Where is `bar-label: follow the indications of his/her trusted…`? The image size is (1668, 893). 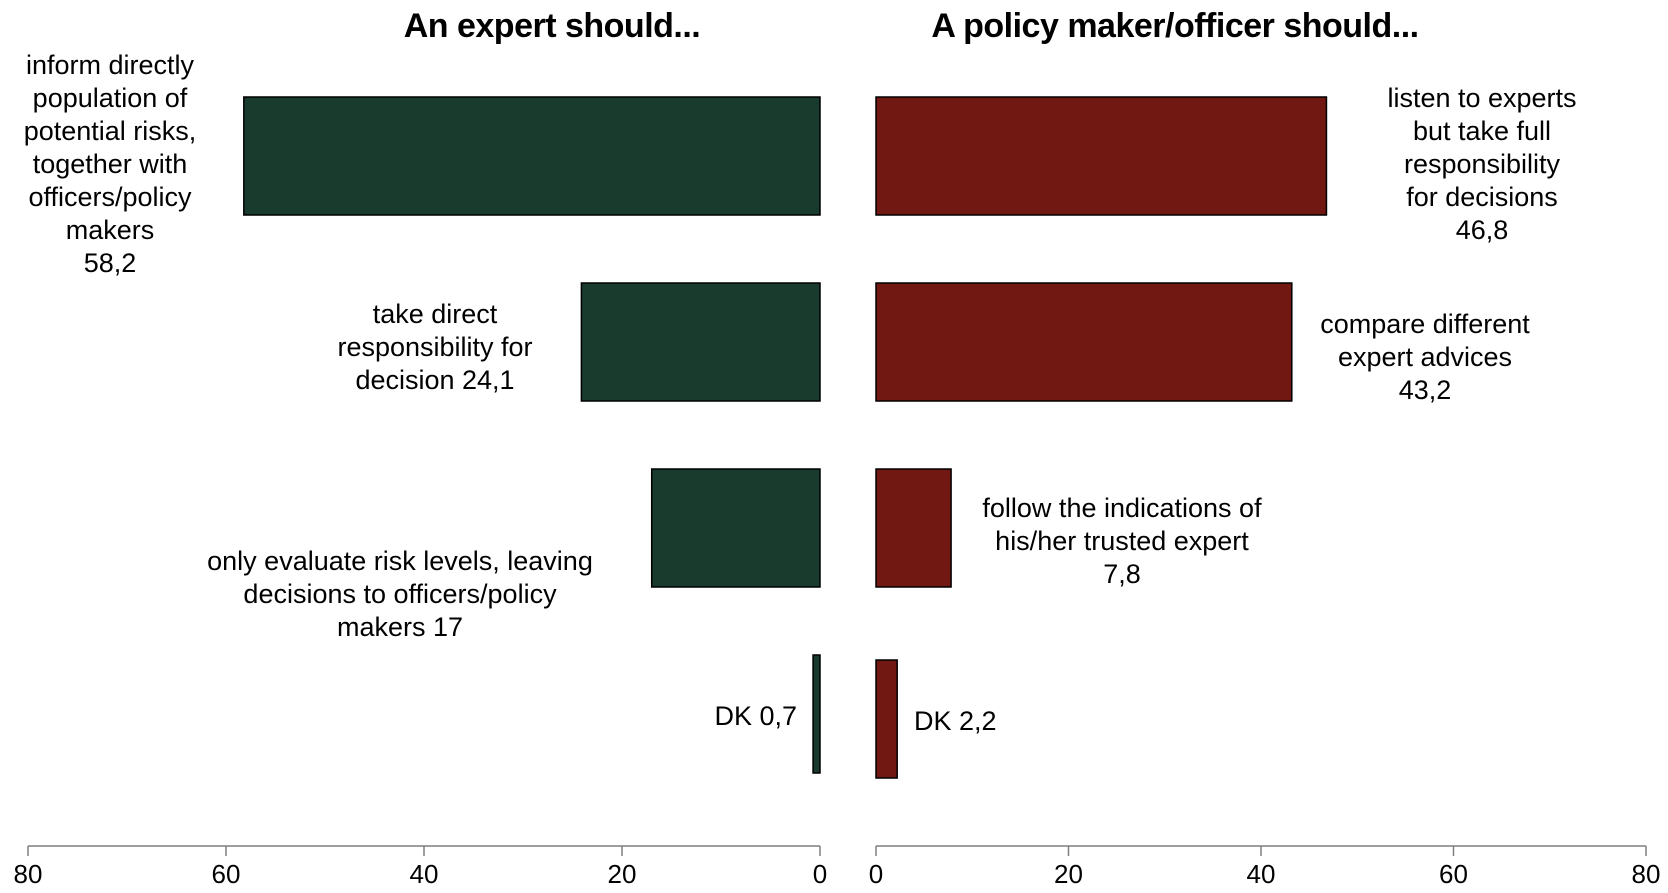 bar-label: follow the indications of his/her trusted… is located at coordinates (1122, 541).